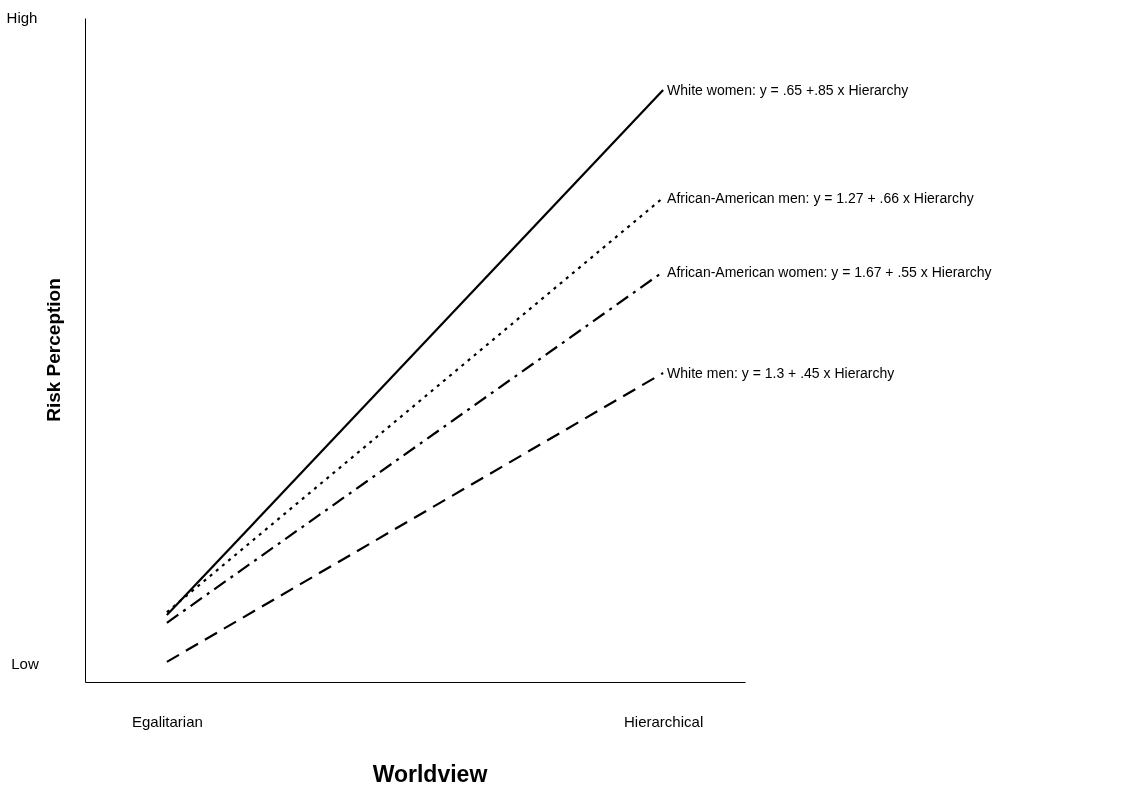 This screenshot has height=788, width=1131. What do you see at coordinates (25, 664) in the screenshot?
I see `text: Low` at bounding box center [25, 664].